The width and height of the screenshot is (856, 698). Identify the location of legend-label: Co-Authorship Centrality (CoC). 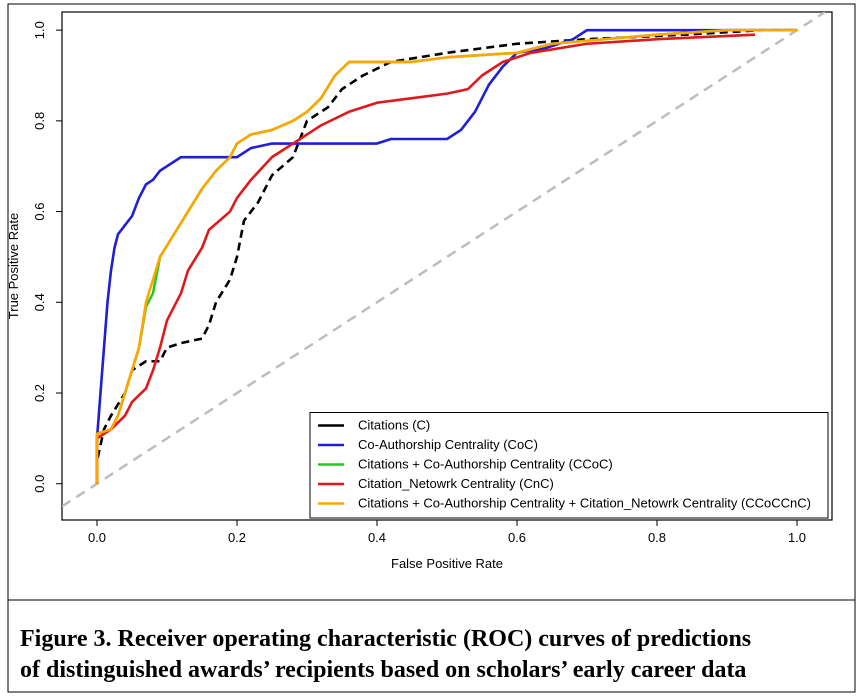
(448, 444).